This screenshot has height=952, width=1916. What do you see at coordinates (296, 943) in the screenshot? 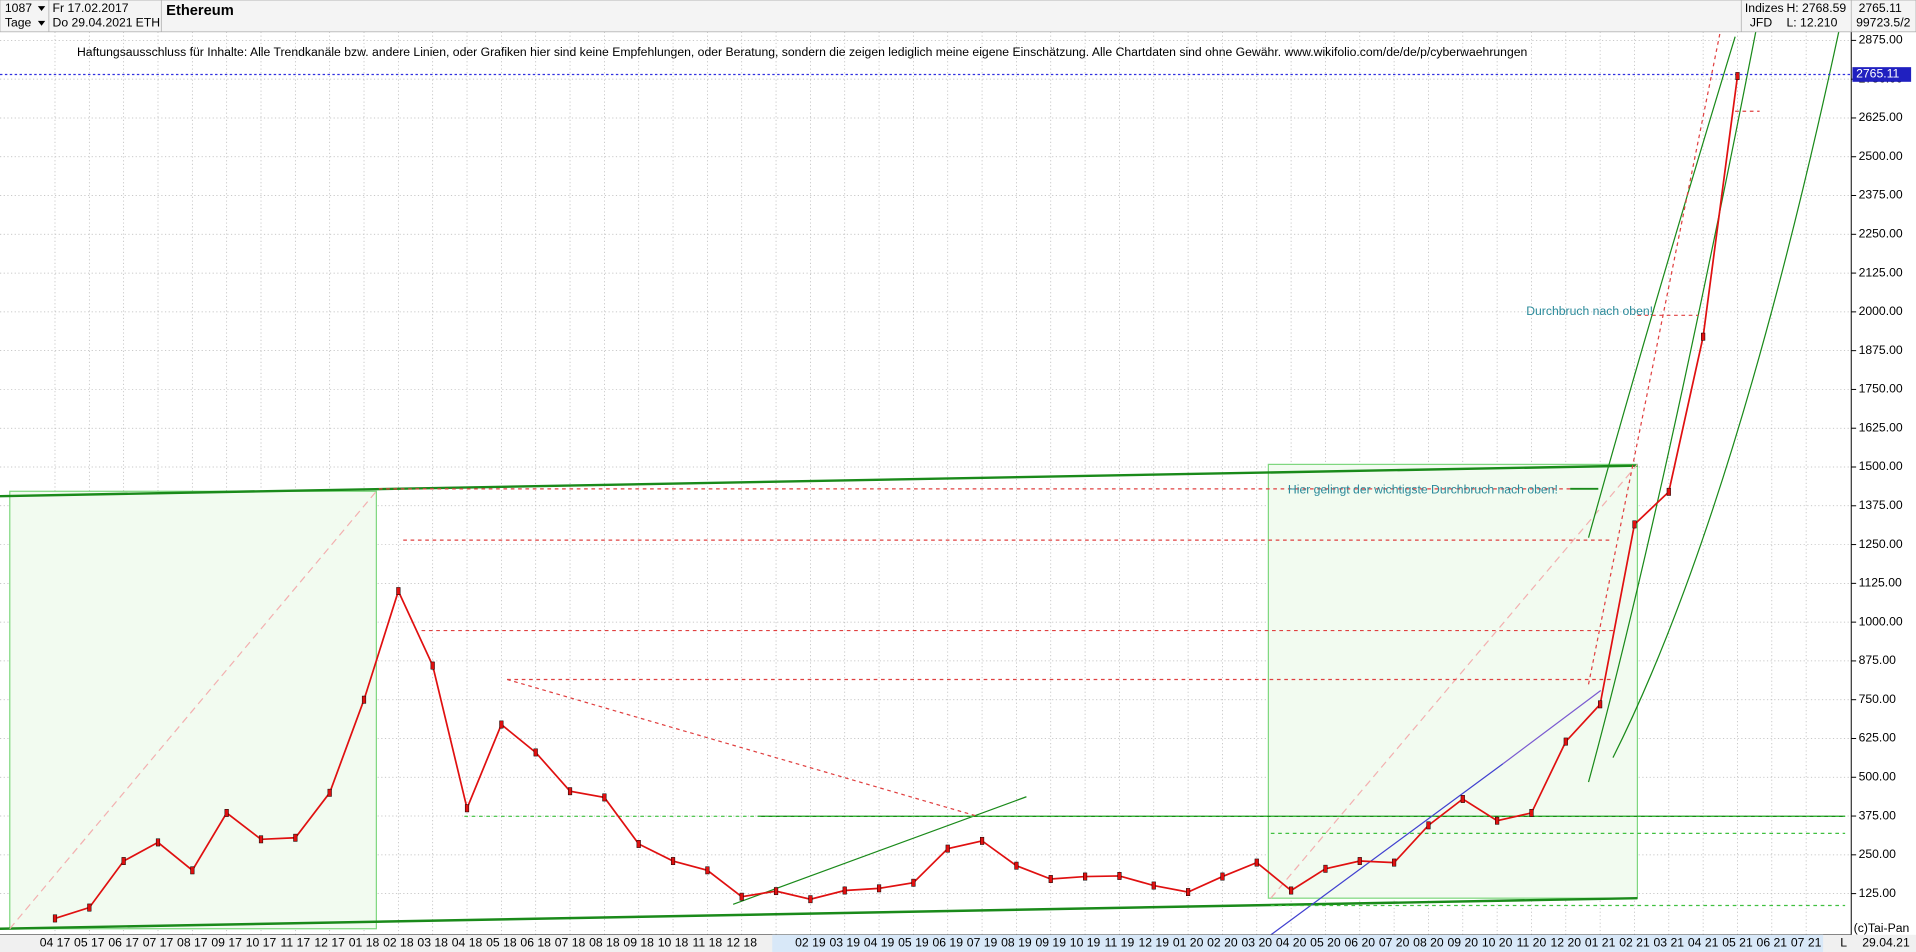
I see `x-tick-label: 11 17` at bounding box center [296, 943].